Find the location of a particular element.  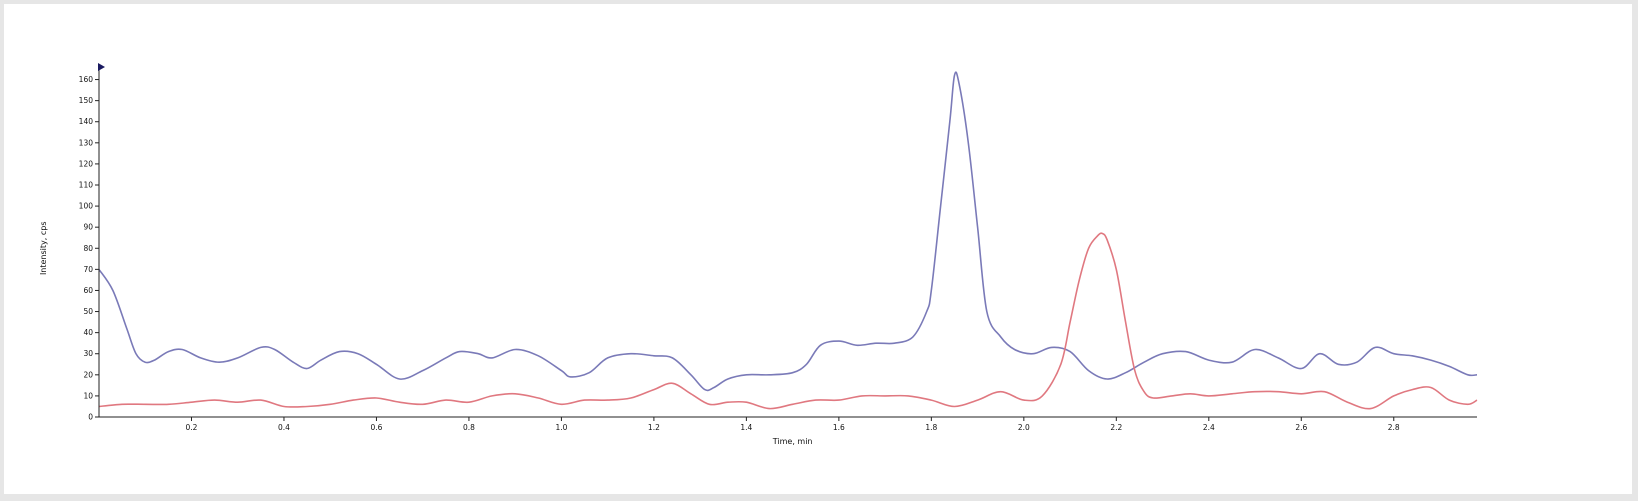

x-tick-label: 0.2 is located at coordinates (192, 427).